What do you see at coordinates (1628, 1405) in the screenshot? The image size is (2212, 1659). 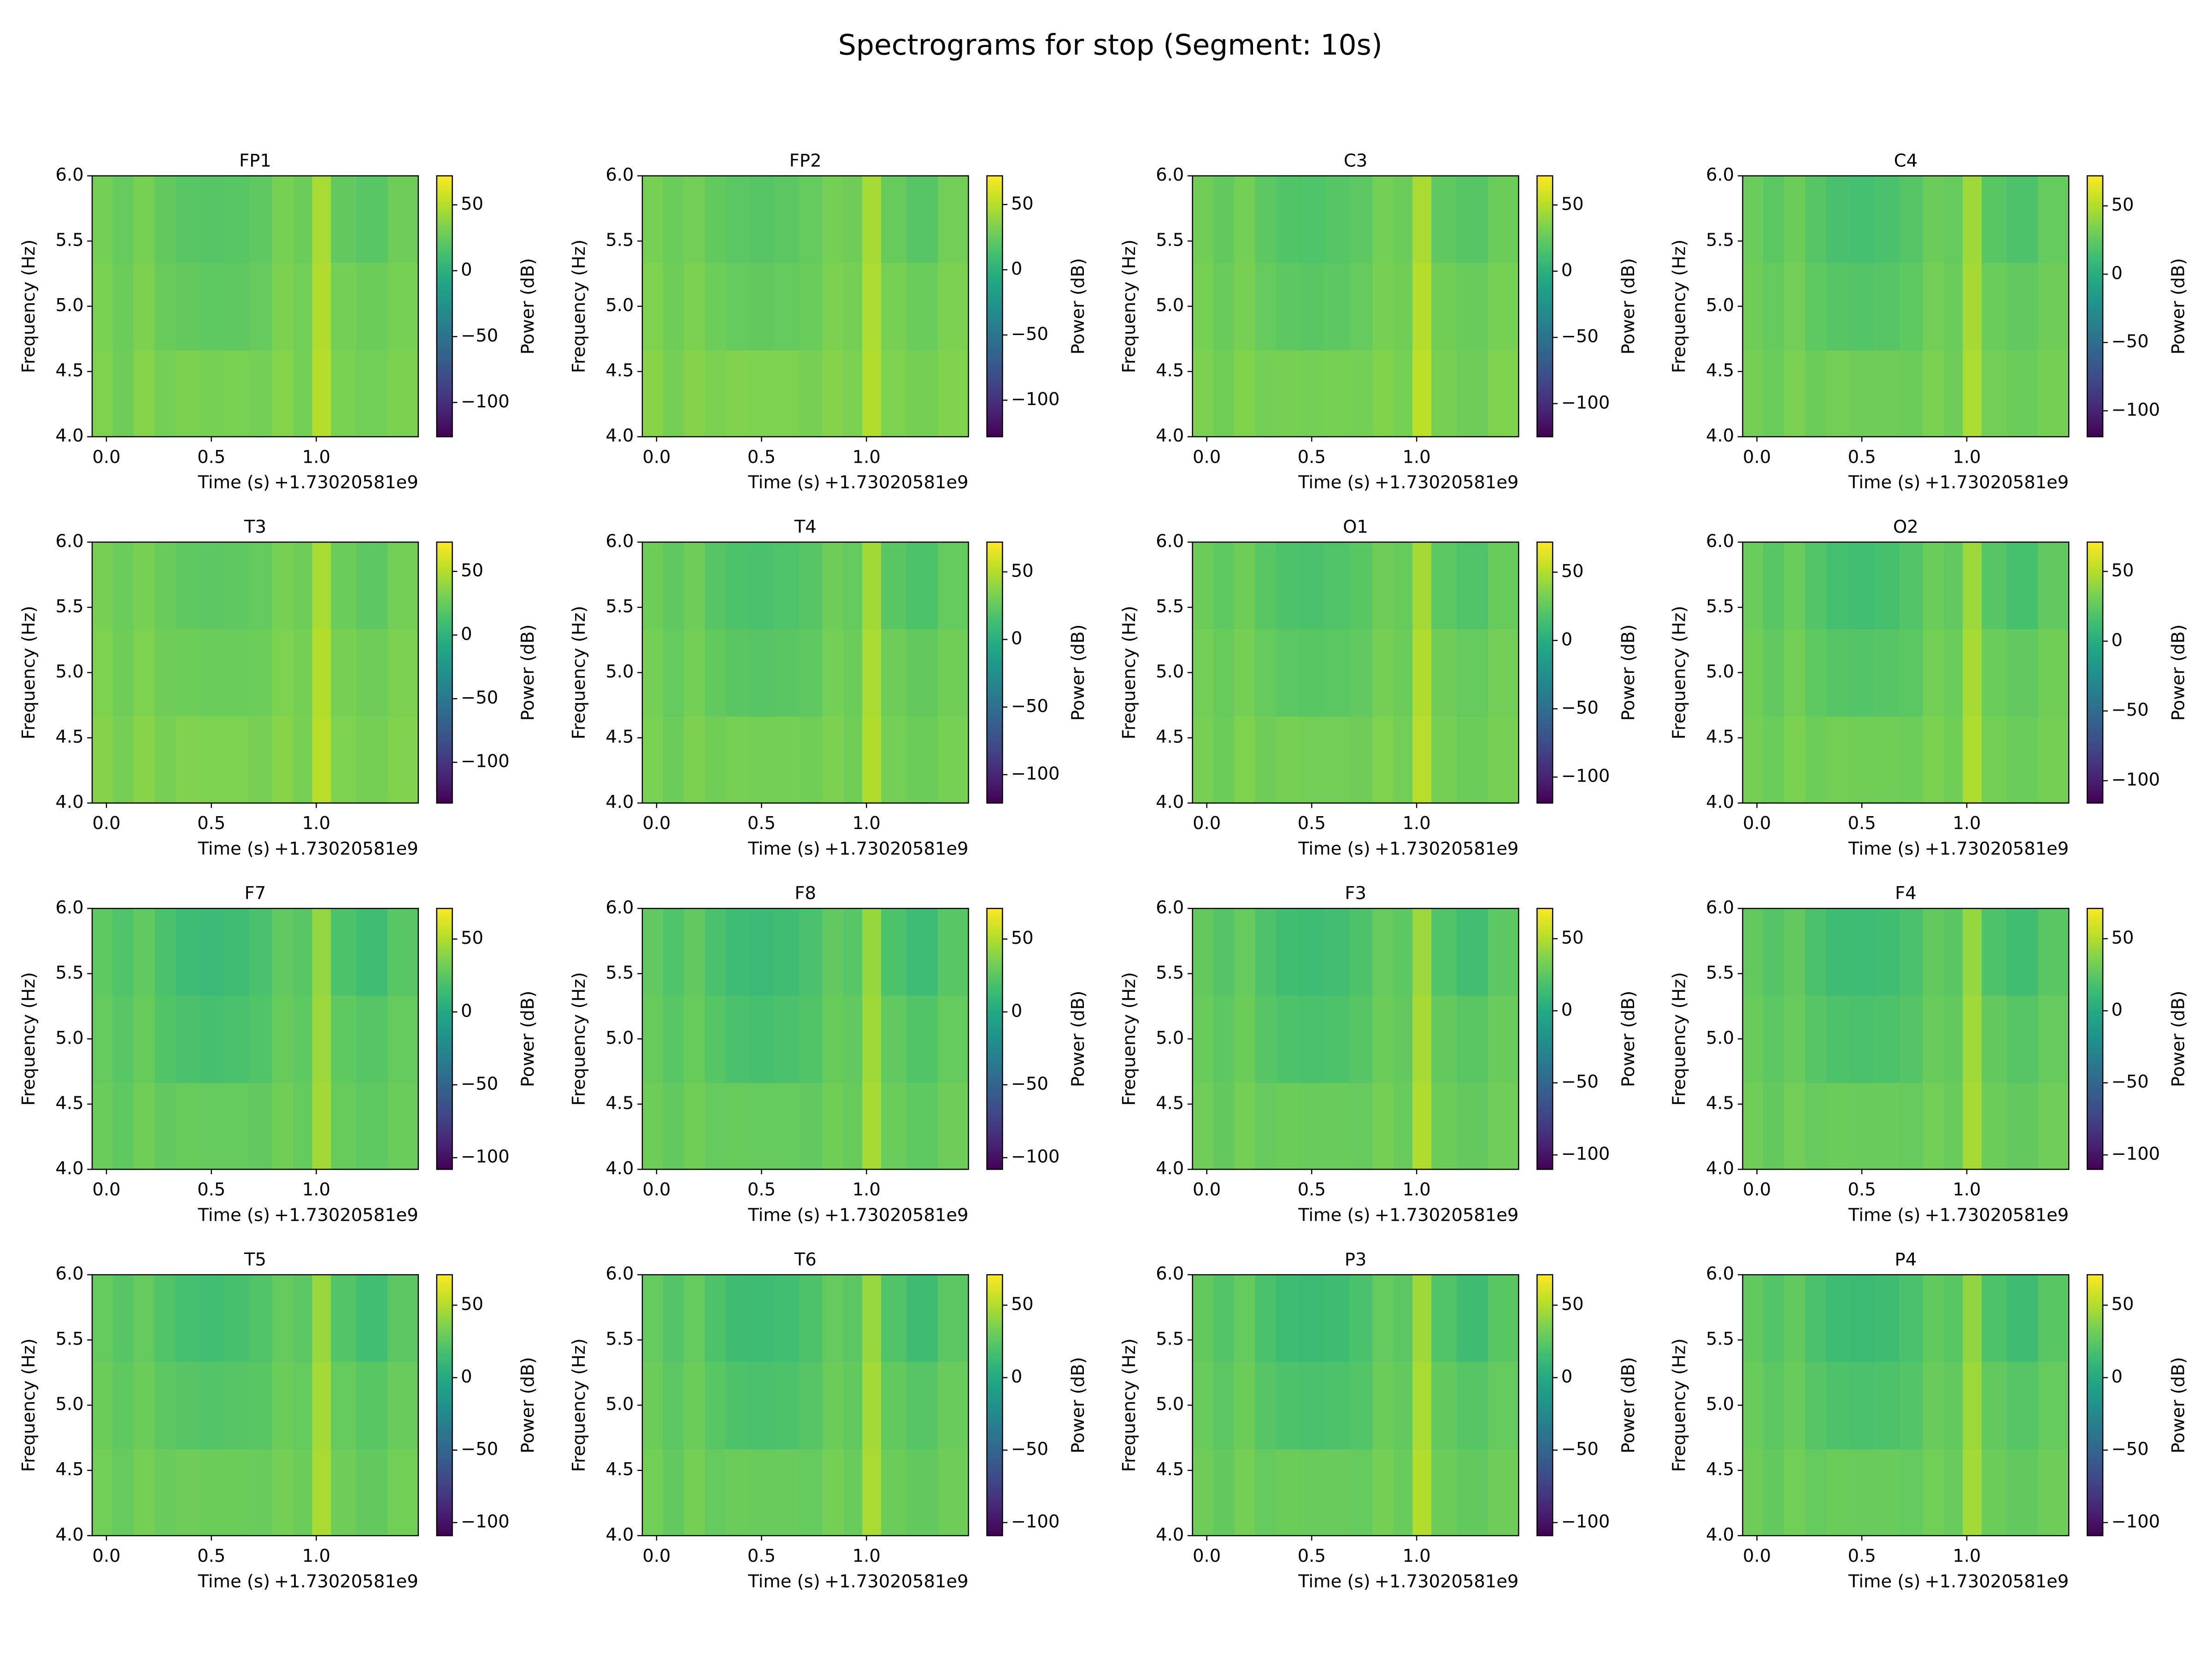 I see `colorbar-label: Power (dB)` at bounding box center [1628, 1405].